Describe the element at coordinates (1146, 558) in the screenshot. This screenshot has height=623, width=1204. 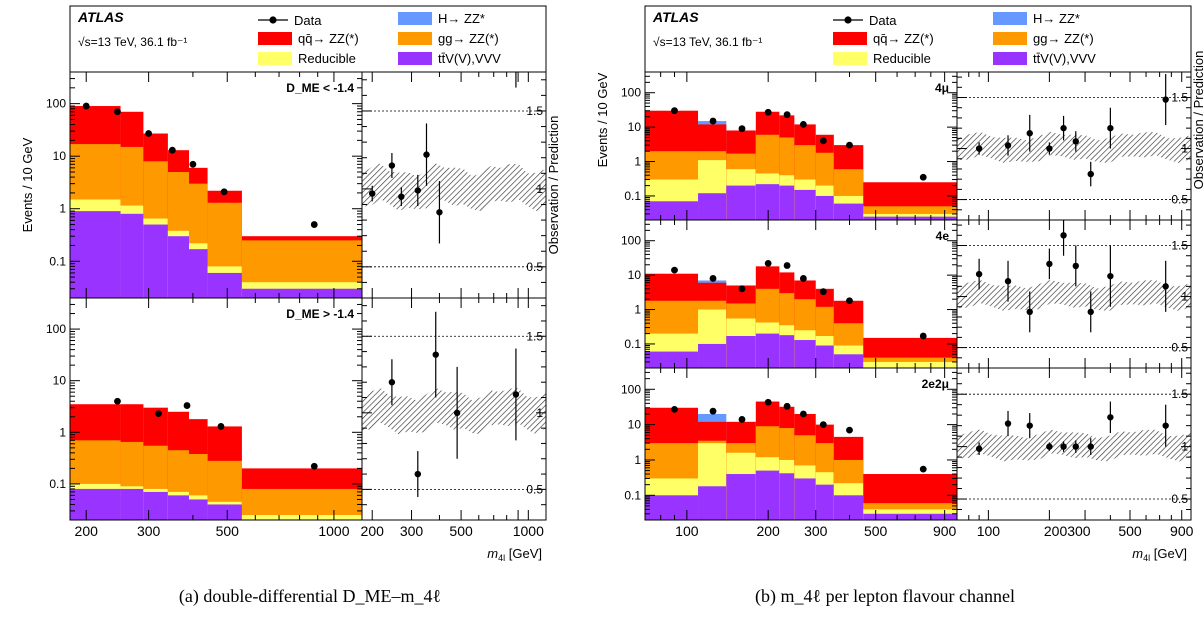
I see `x-axis-label-sub: 4l` at that location.